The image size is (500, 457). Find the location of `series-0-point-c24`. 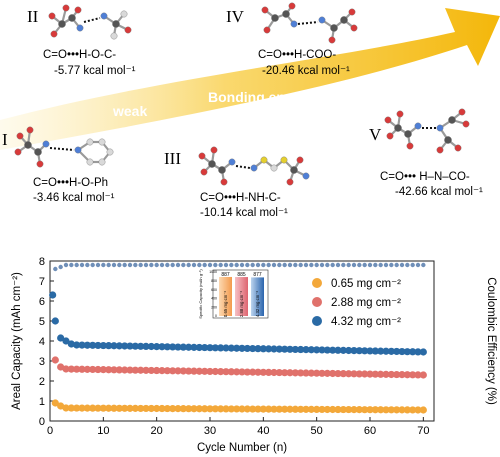

series-0-point-c24 is located at coordinates (178, 409).